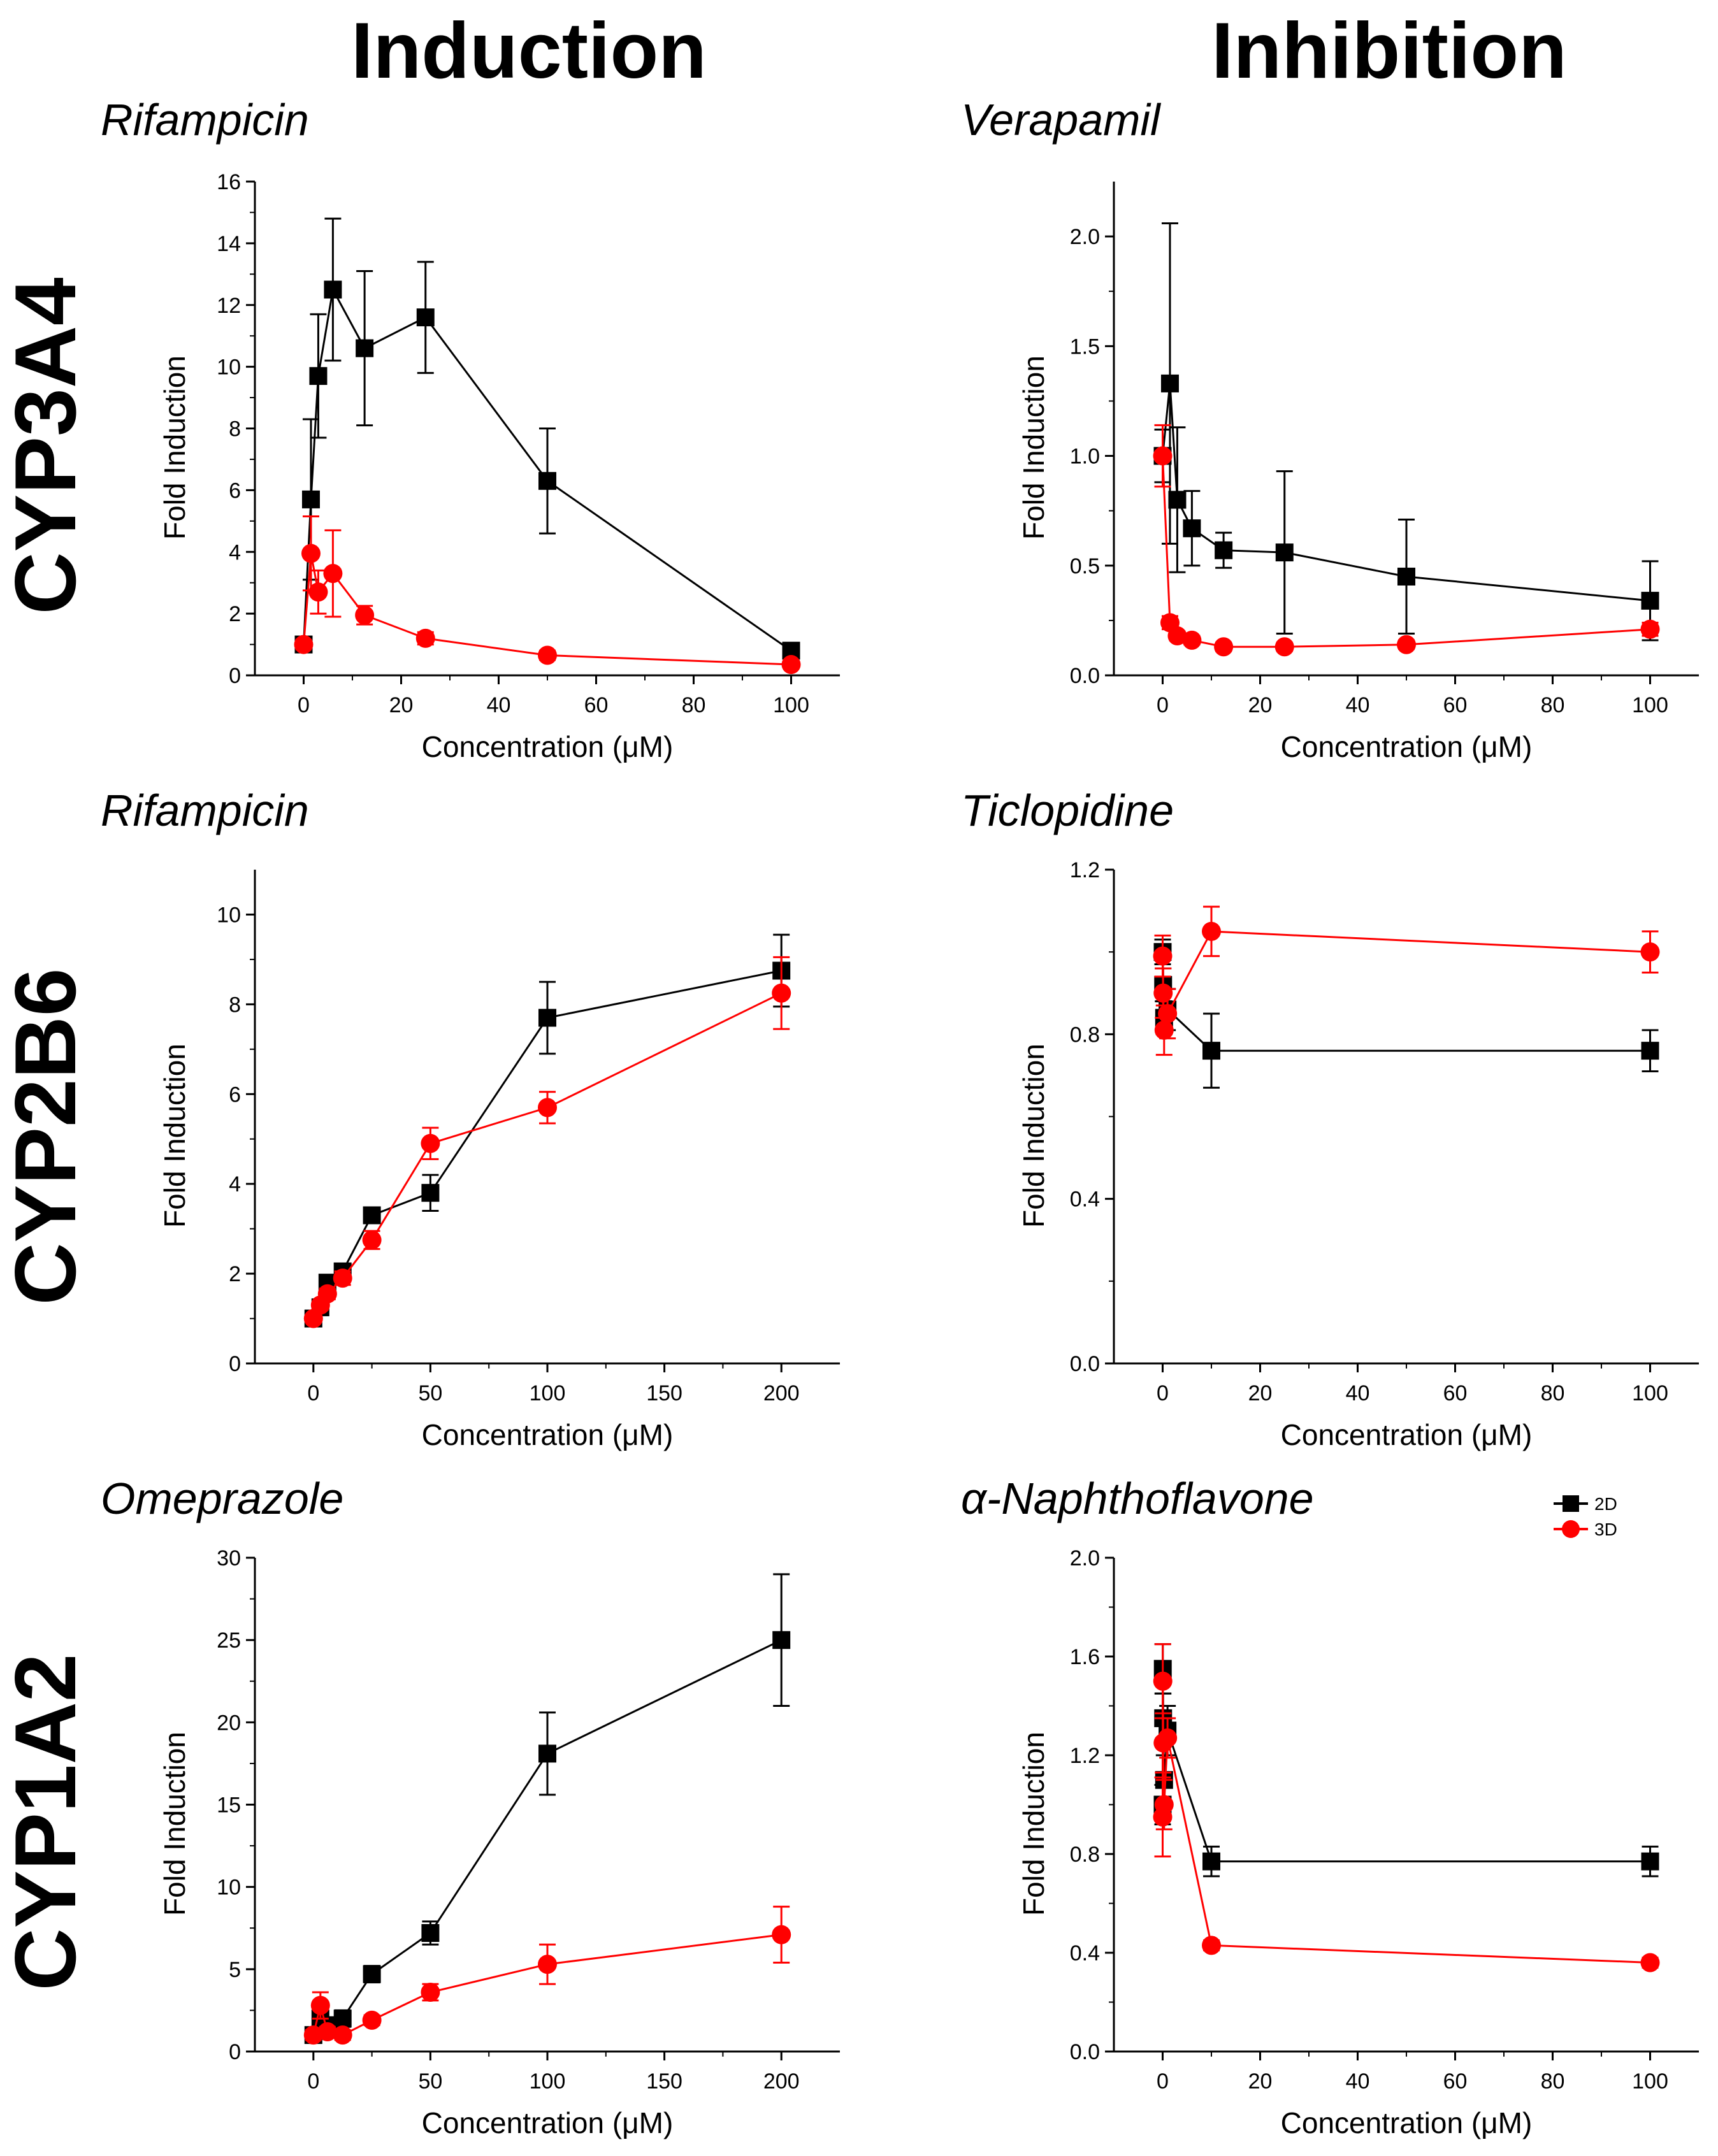  Describe the element at coordinates (548, 1434) in the screenshot. I see `cyp2b6-induction-xlabel: Concentration (μM)` at that location.